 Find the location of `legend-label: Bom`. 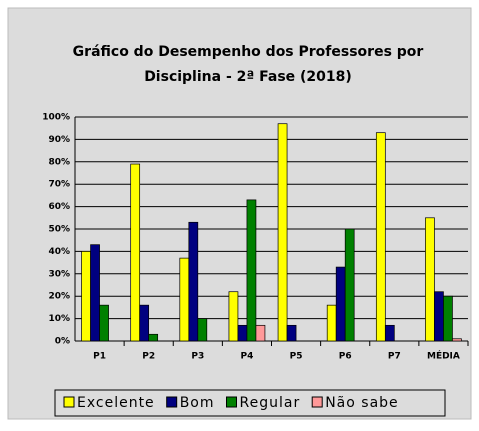

legend-label: Bom is located at coordinates (197, 403).